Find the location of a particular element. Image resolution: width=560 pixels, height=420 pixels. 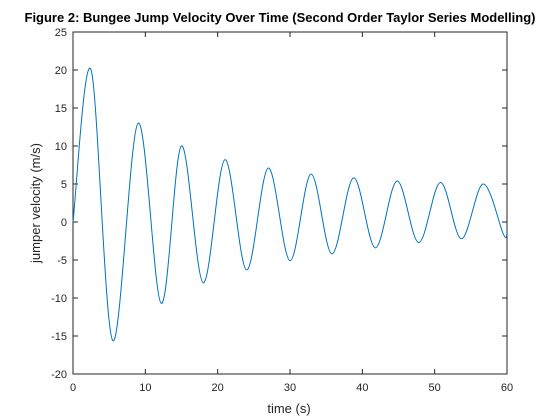

y-tick-label: 0 is located at coordinates (64, 223).